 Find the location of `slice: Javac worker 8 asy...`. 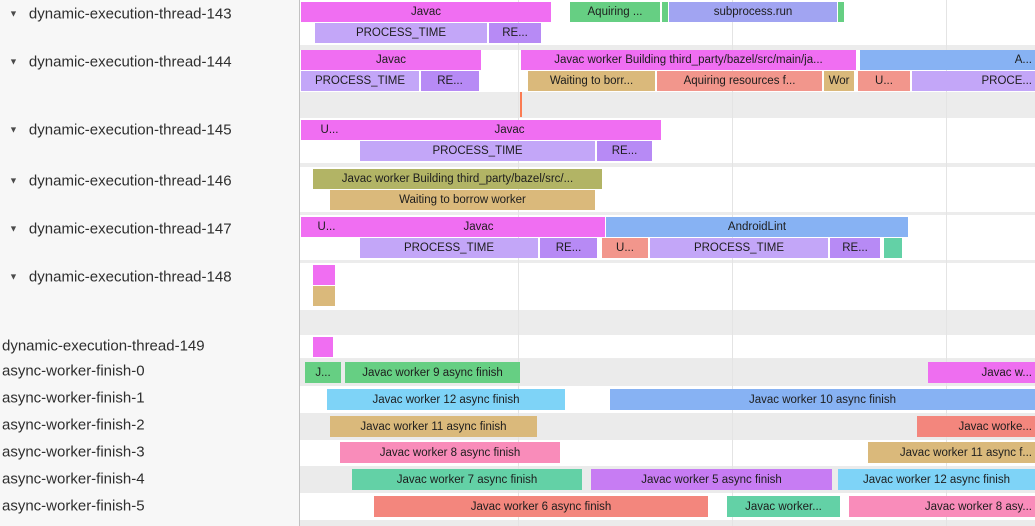

slice: Javac worker 8 asy... is located at coordinates (942, 506).